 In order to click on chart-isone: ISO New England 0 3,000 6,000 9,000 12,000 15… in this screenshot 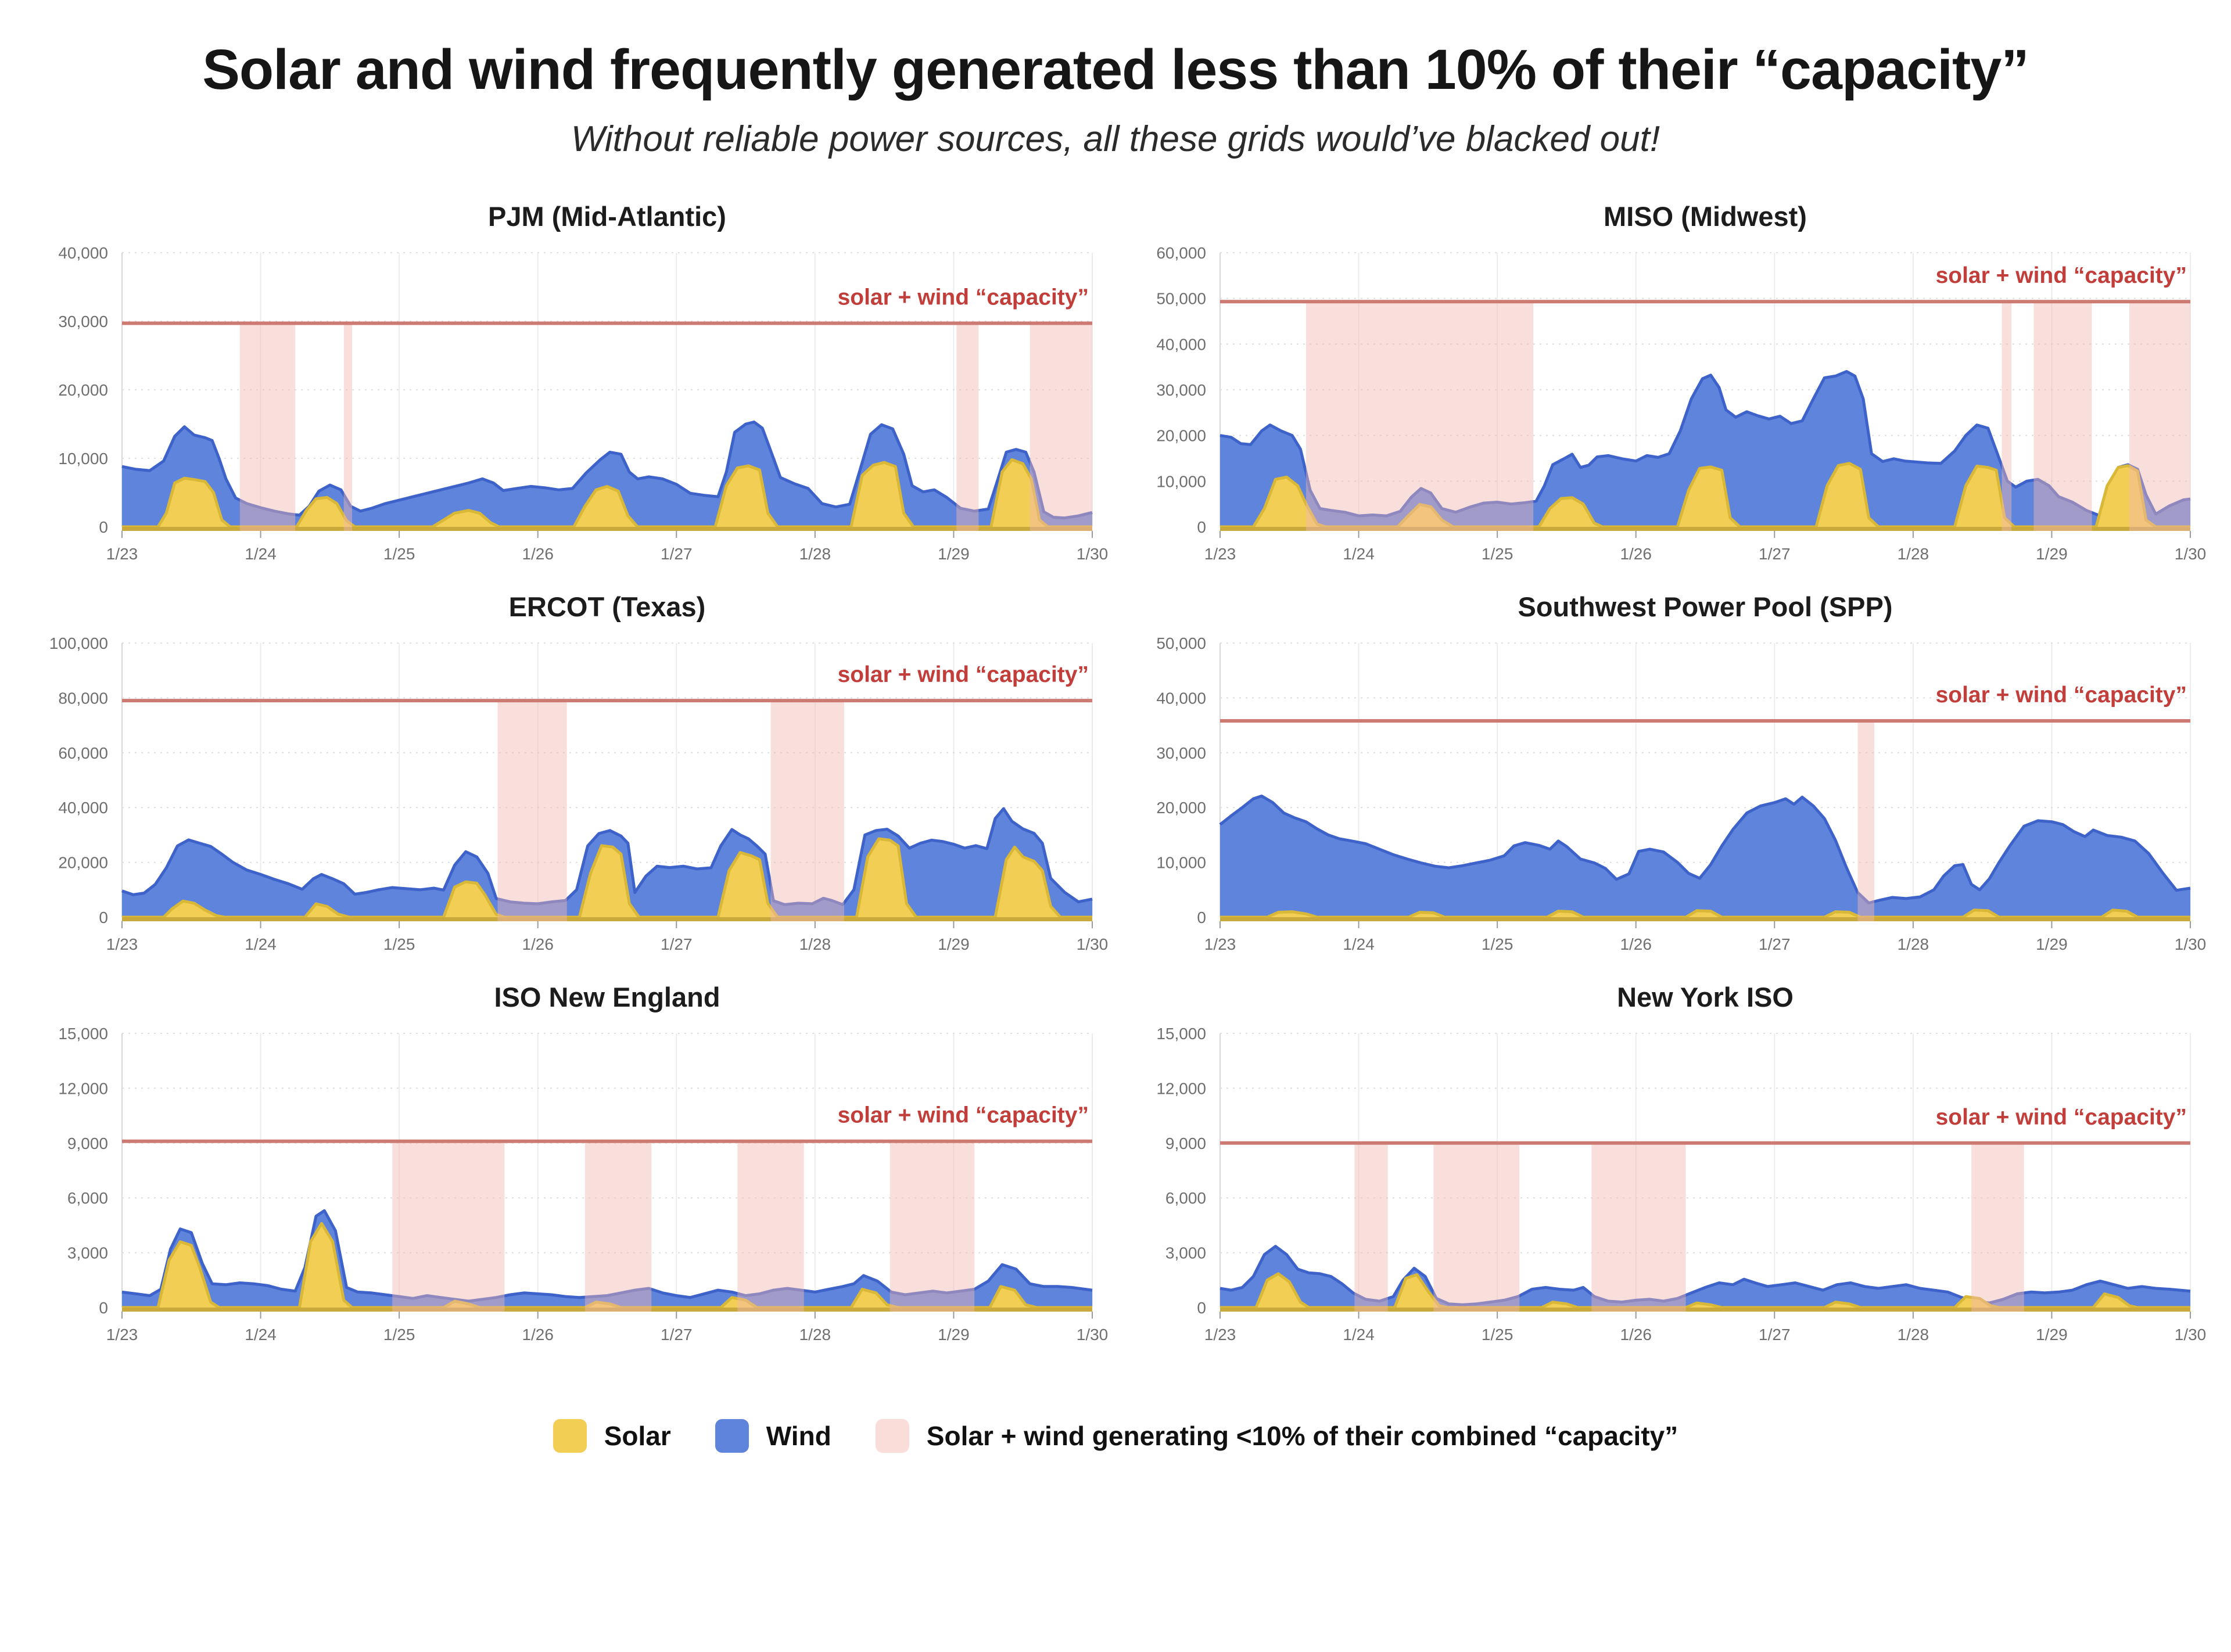, I will do `click(566, 1166)`.